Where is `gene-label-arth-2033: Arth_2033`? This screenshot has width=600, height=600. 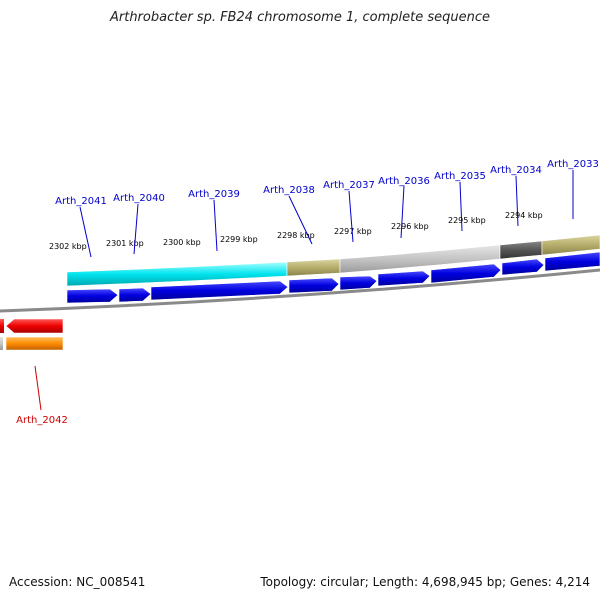 gene-label-arth-2033: Arth_2033 is located at coordinates (573, 164).